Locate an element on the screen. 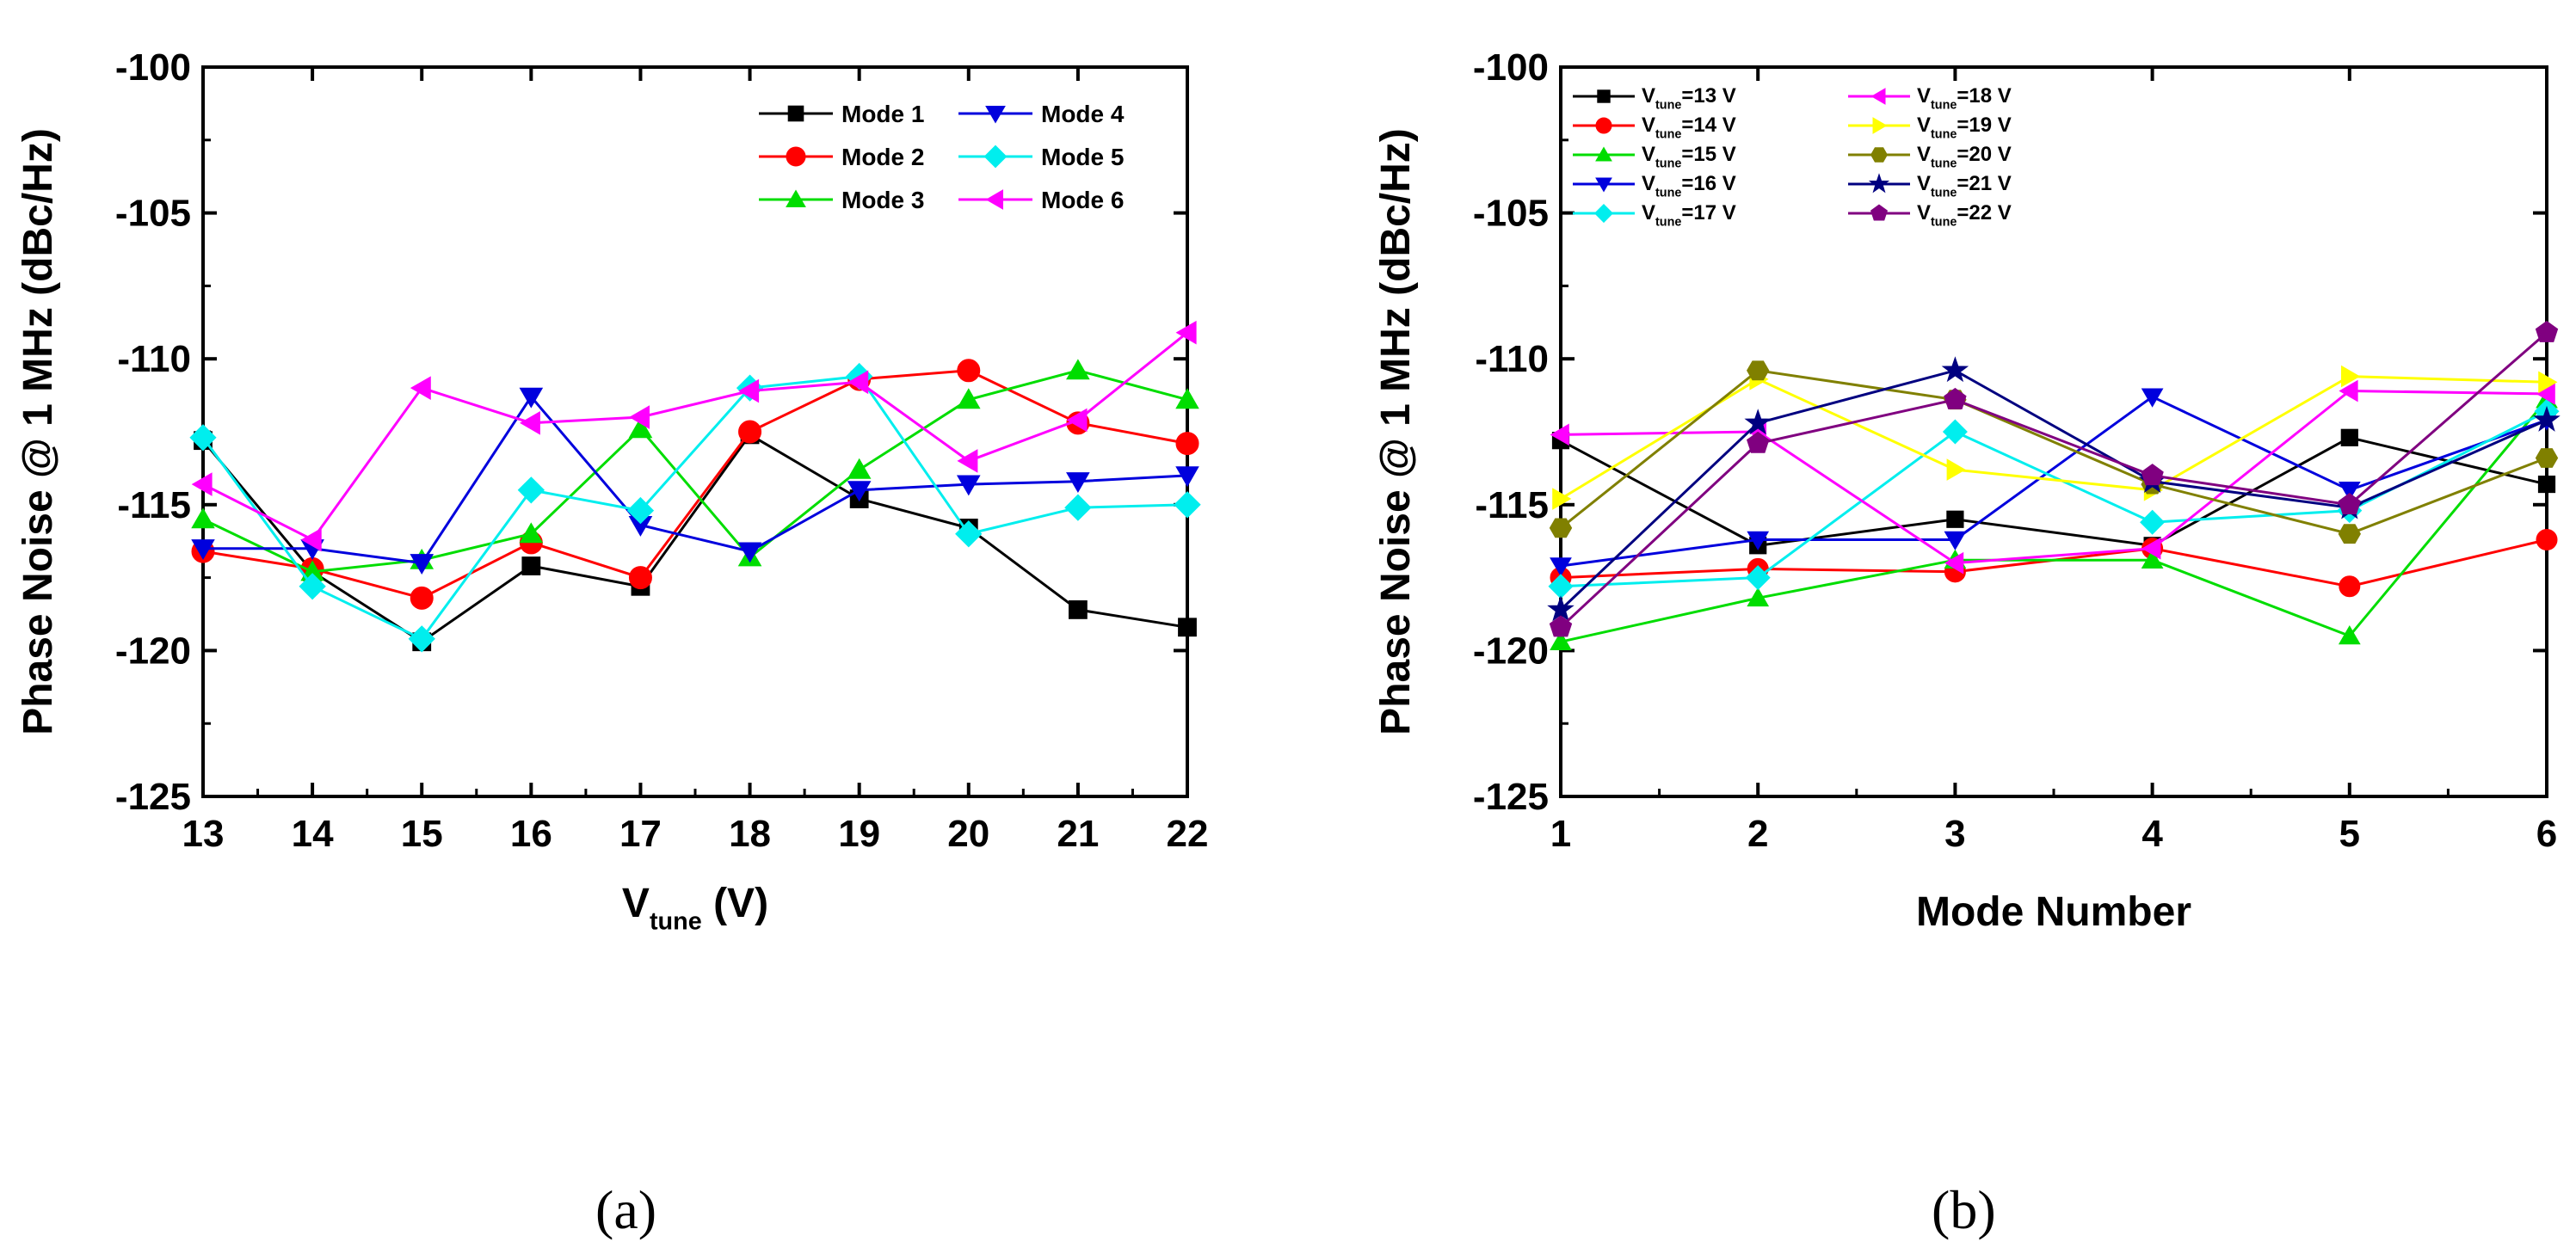  x-axis-label: Mode Number is located at coordinates (2053, 912).